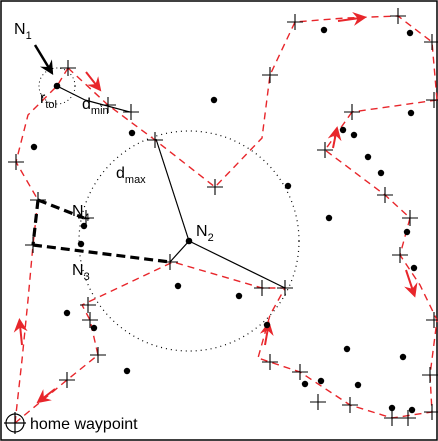  Describe the element at coordinates (334, 137) in the screenshot. I see `red-arrow-inner` at that location.